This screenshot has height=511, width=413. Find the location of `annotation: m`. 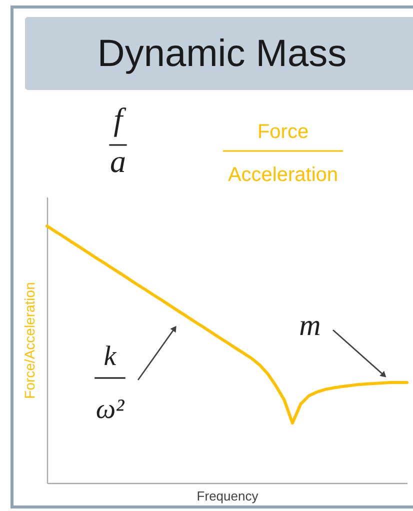

annotation: m is located at coordinates (310, 325).